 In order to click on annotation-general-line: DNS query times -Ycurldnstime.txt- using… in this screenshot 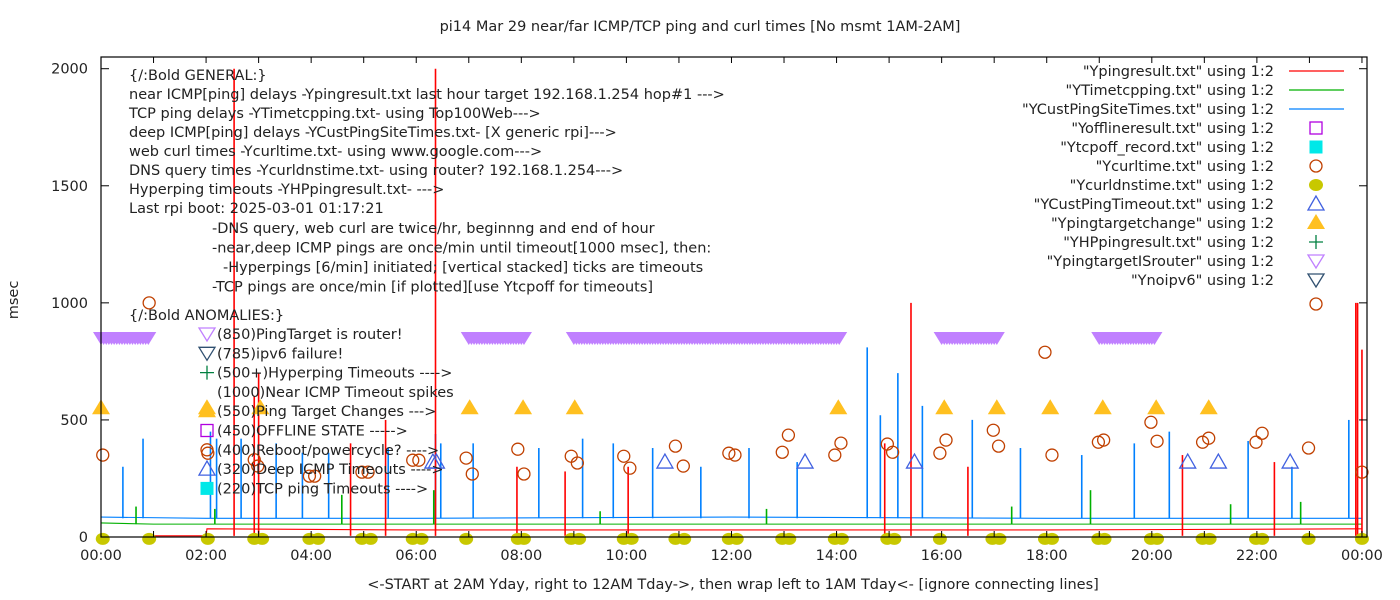, I will do `click(376, 171)`.